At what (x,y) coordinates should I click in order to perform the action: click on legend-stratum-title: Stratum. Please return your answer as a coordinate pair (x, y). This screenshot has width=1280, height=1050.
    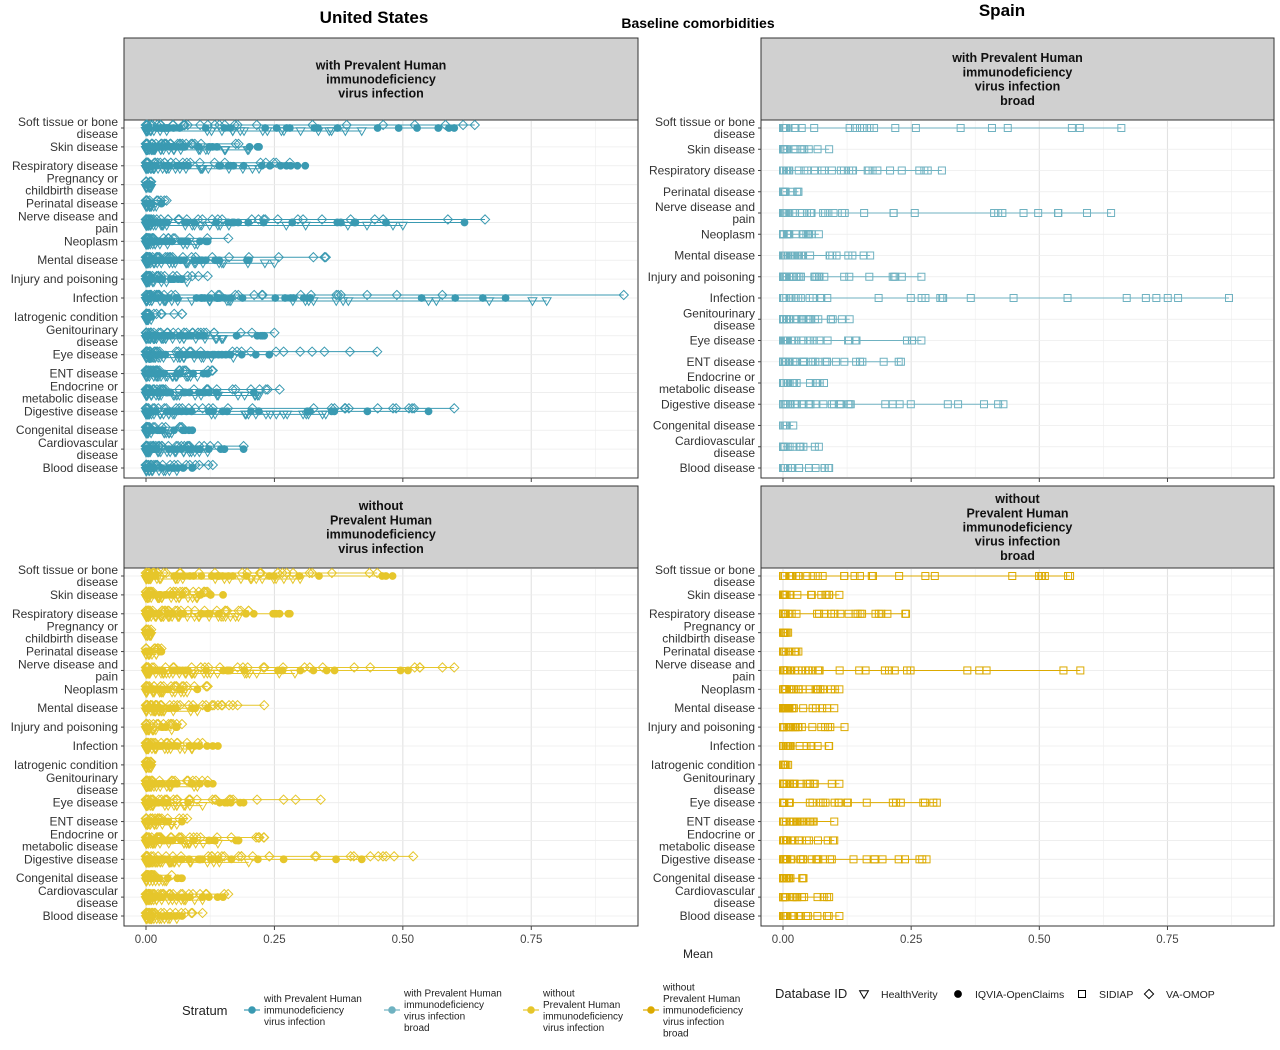
    Looking at the image, I should click on (205, 1010).